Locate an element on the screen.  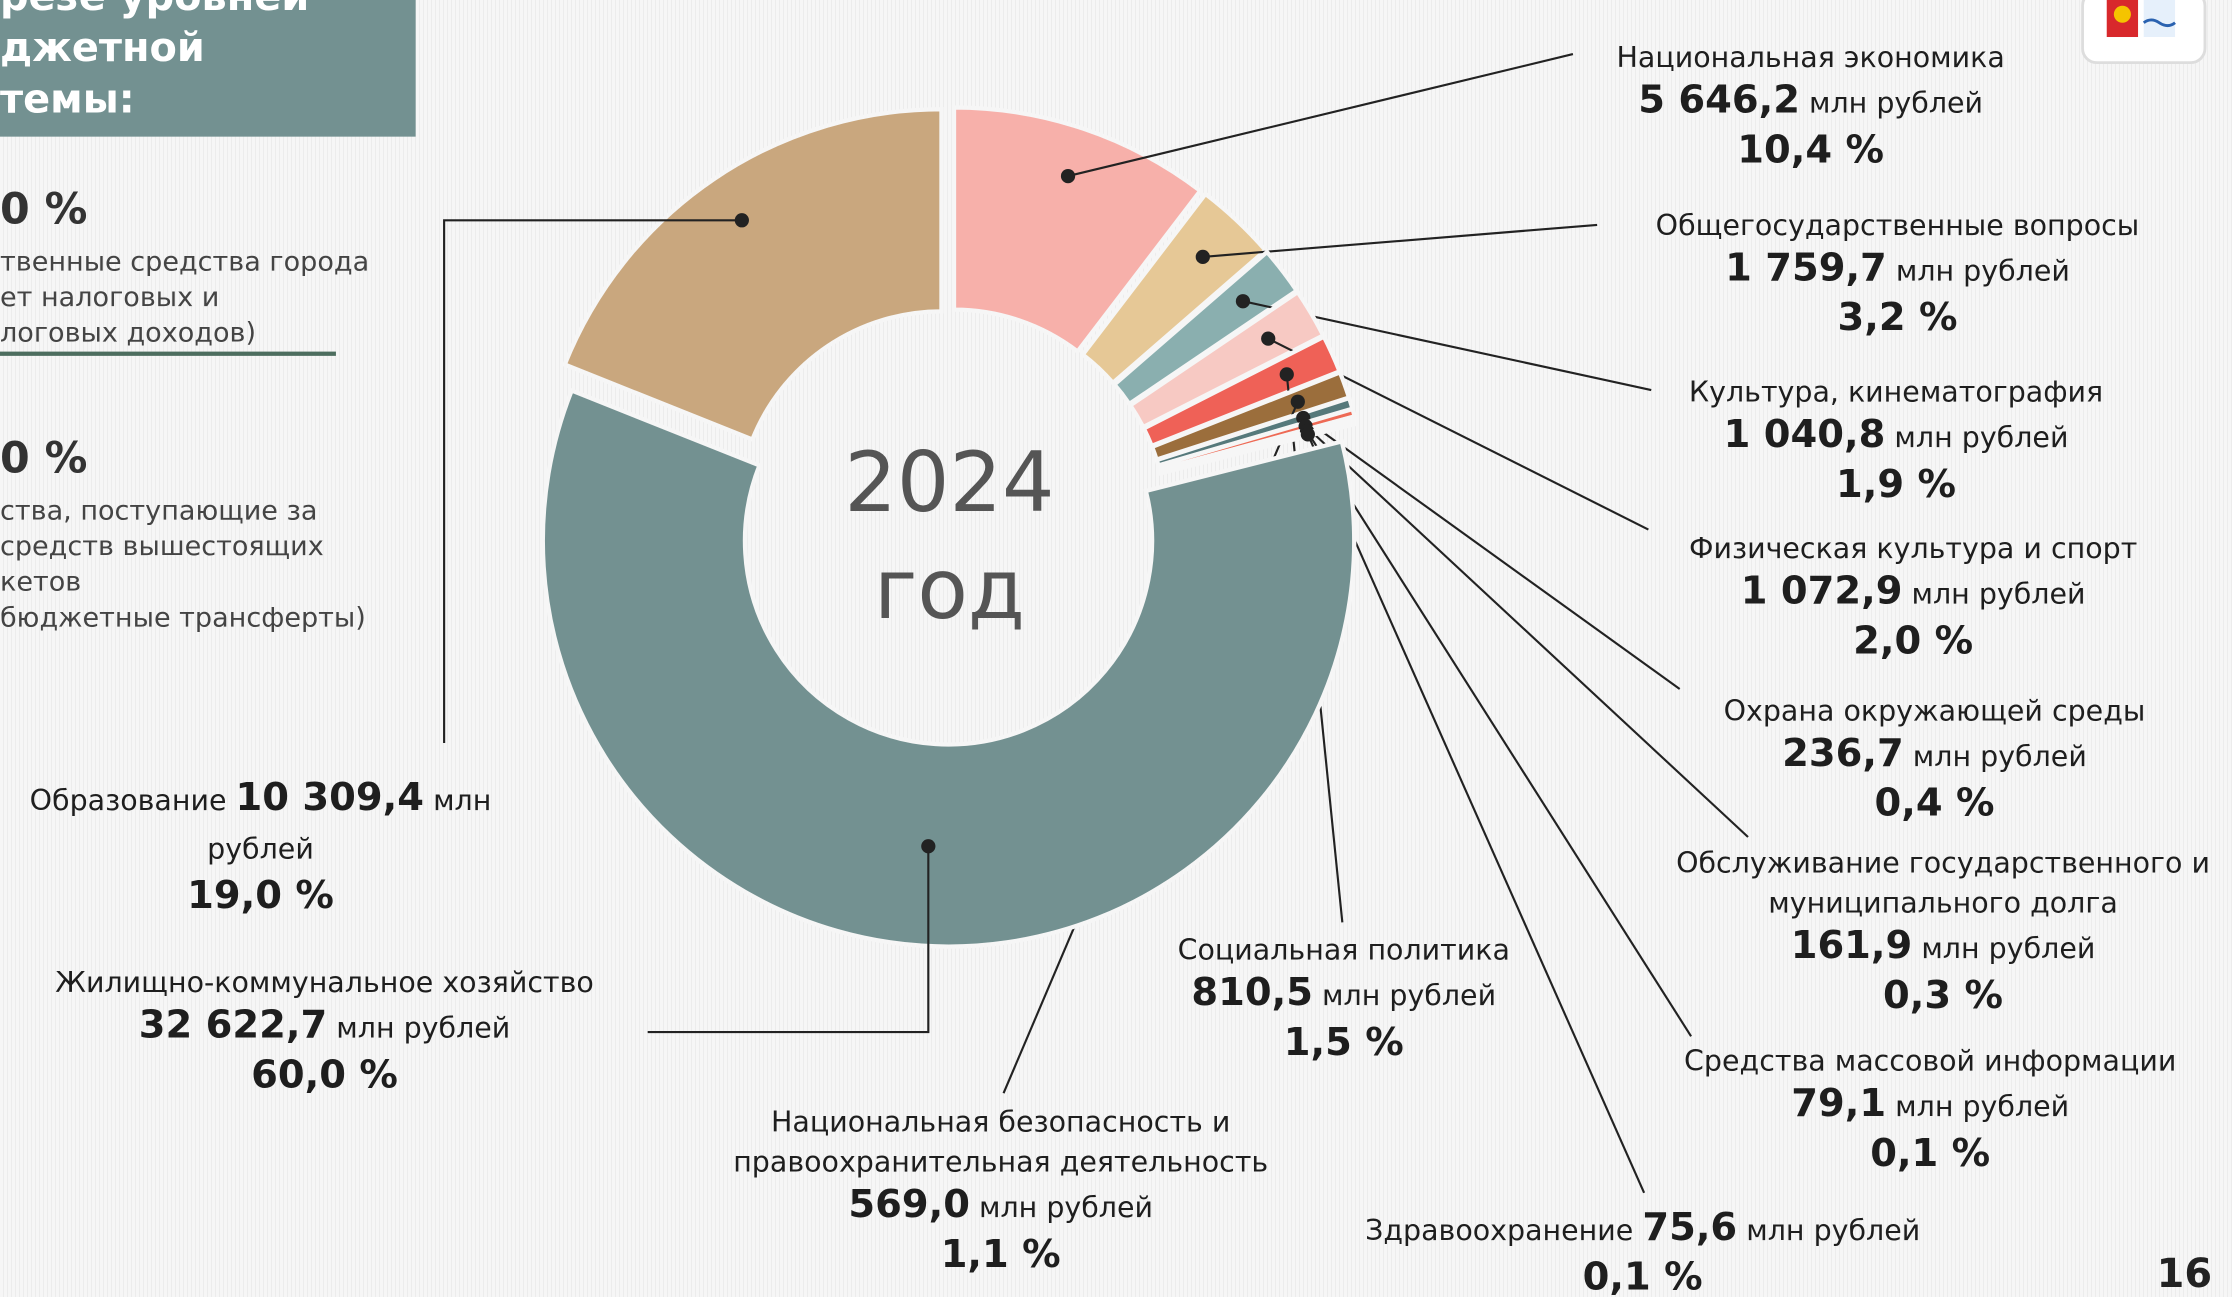
share-label: 0,4 % is located at coordinates (1934, 803).